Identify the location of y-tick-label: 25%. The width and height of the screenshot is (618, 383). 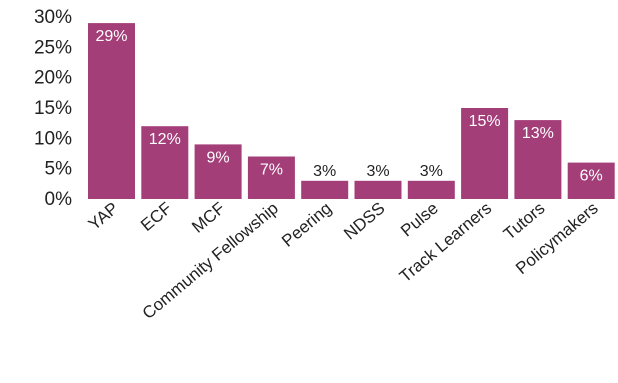
(53, 47).